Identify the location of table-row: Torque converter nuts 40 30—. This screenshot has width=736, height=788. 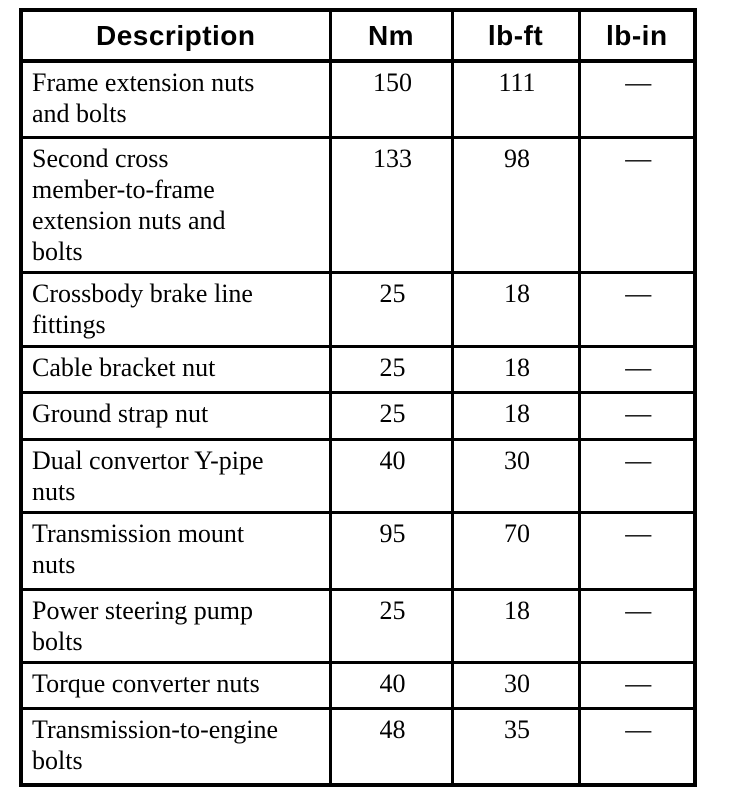
(358, 685).